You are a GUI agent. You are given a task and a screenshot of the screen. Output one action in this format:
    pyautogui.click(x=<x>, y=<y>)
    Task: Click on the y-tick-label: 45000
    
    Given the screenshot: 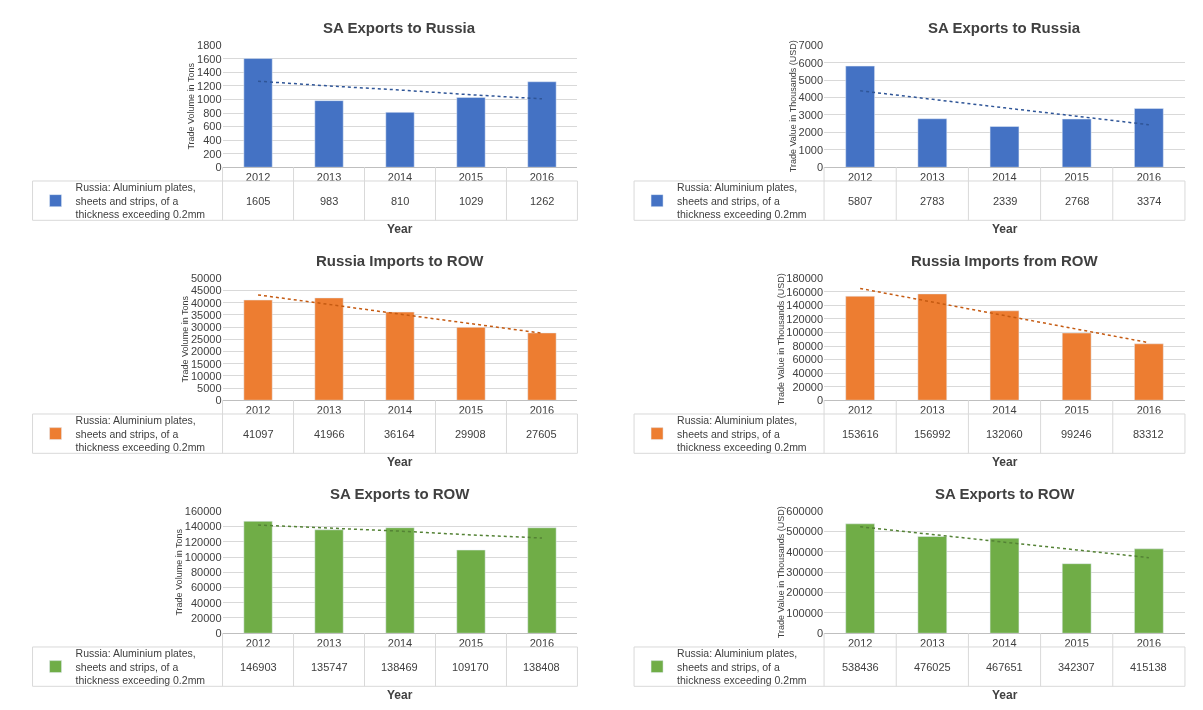 What is the action you would take?
    pyautogui.click(x=206, y=290)
    